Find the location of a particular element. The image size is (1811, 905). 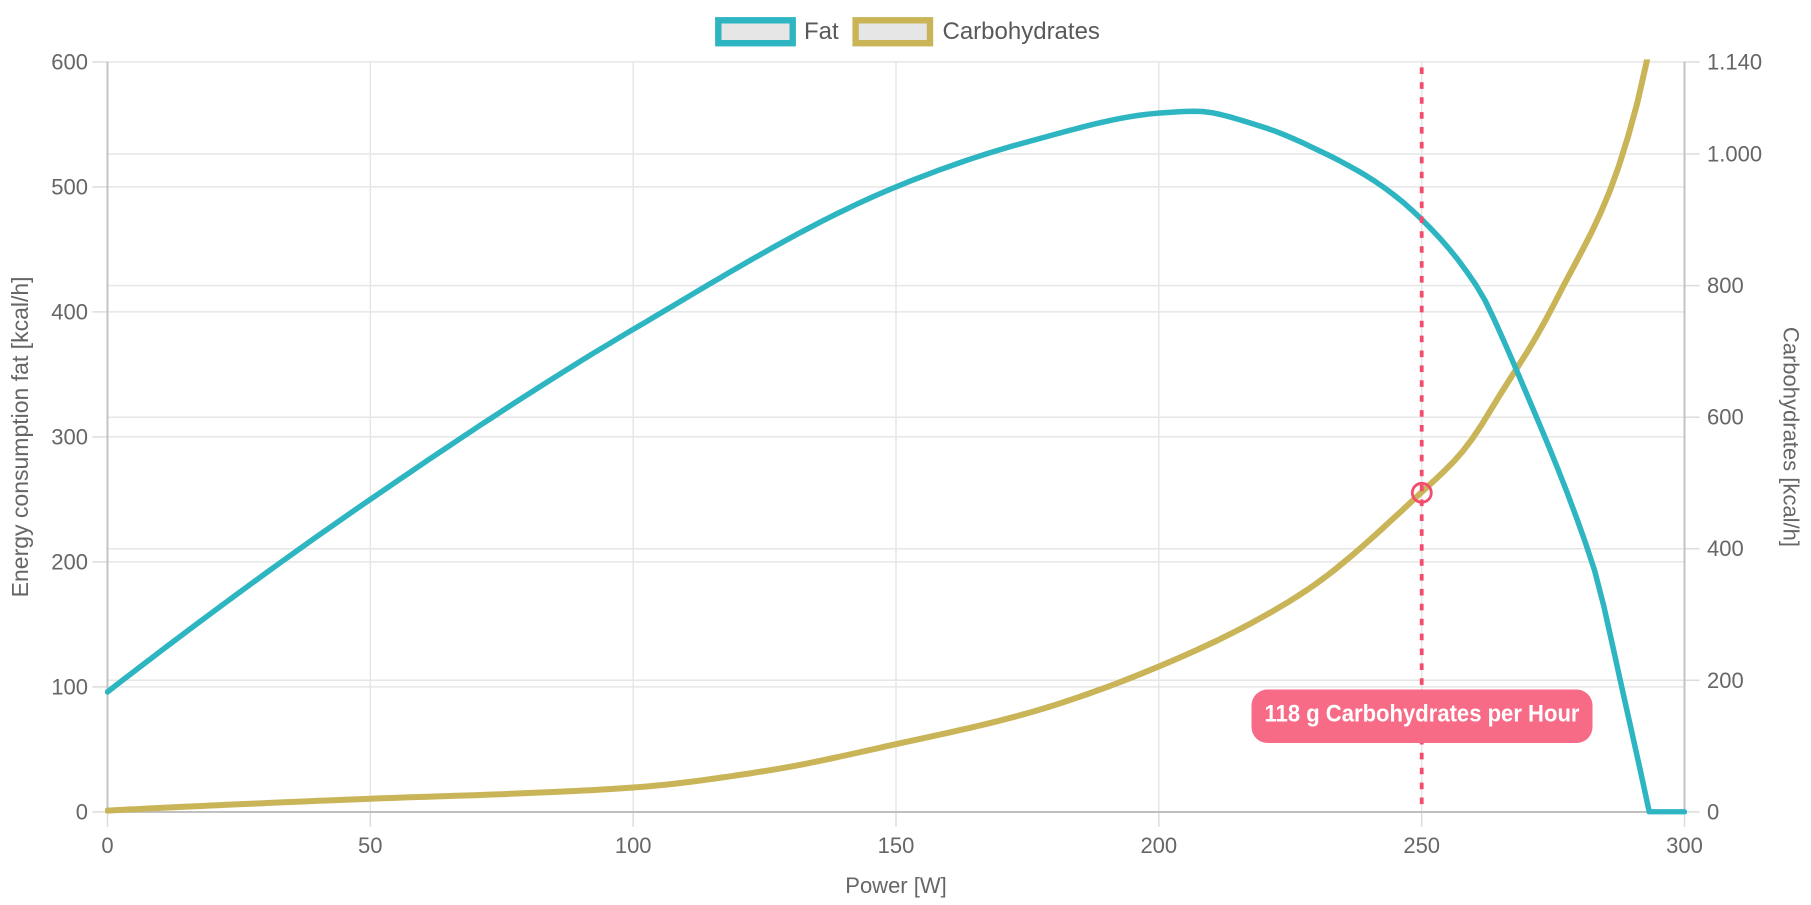

svg-text: 250 is located at coordinates (1421, 845).